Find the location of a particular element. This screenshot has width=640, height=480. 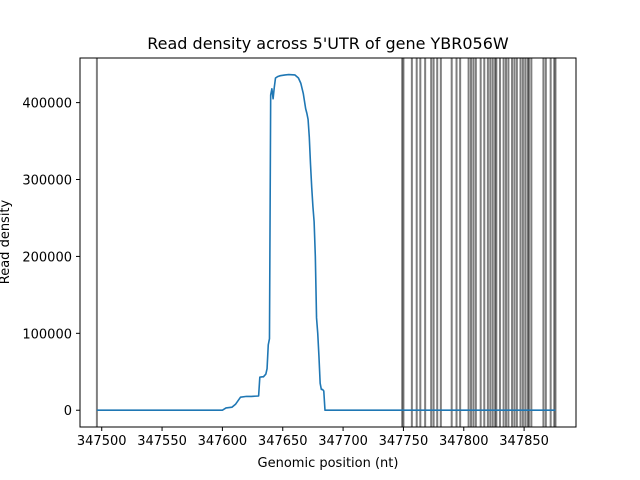

x-tick-label-3: 347650 is located at coordinates (283, 441).